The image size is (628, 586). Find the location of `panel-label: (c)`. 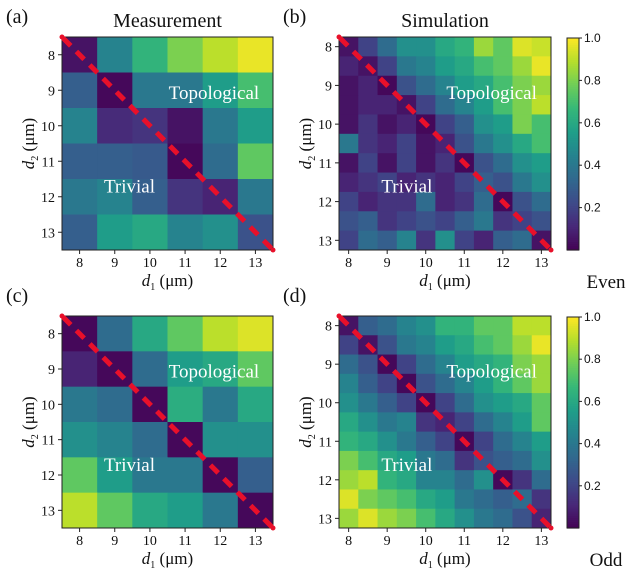

panel-label: (c) is located at coordinates (17, 296).